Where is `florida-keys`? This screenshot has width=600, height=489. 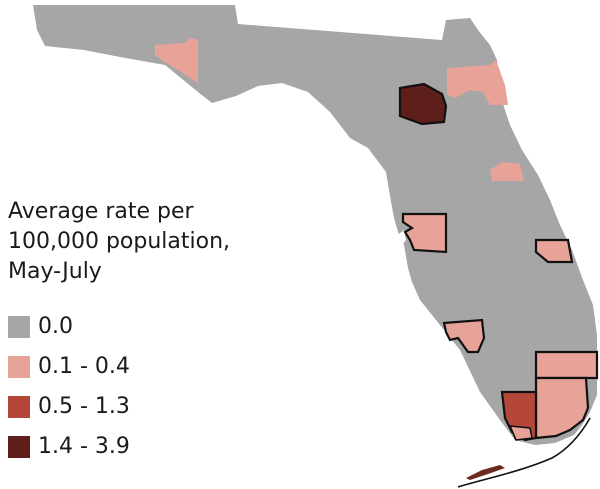 florida-keys is located at coordinates (485, 472).